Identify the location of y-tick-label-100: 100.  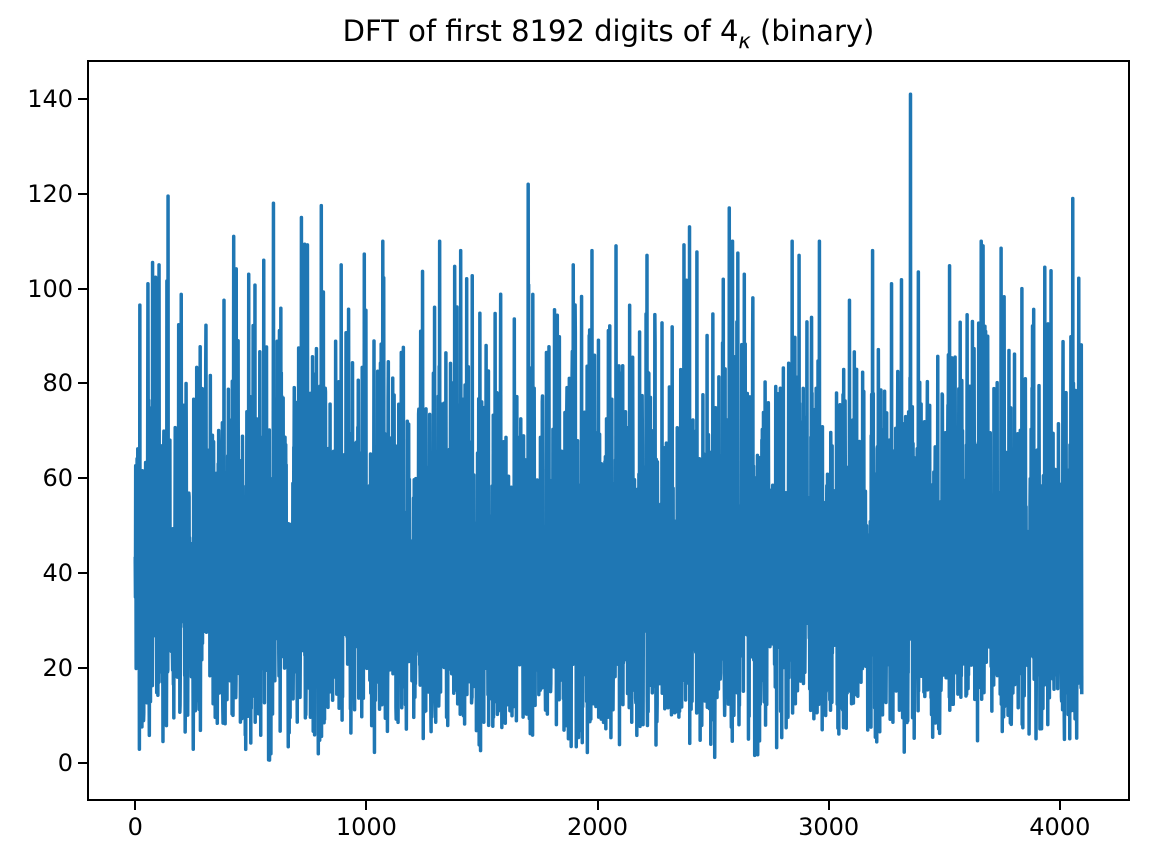
(50, 288).